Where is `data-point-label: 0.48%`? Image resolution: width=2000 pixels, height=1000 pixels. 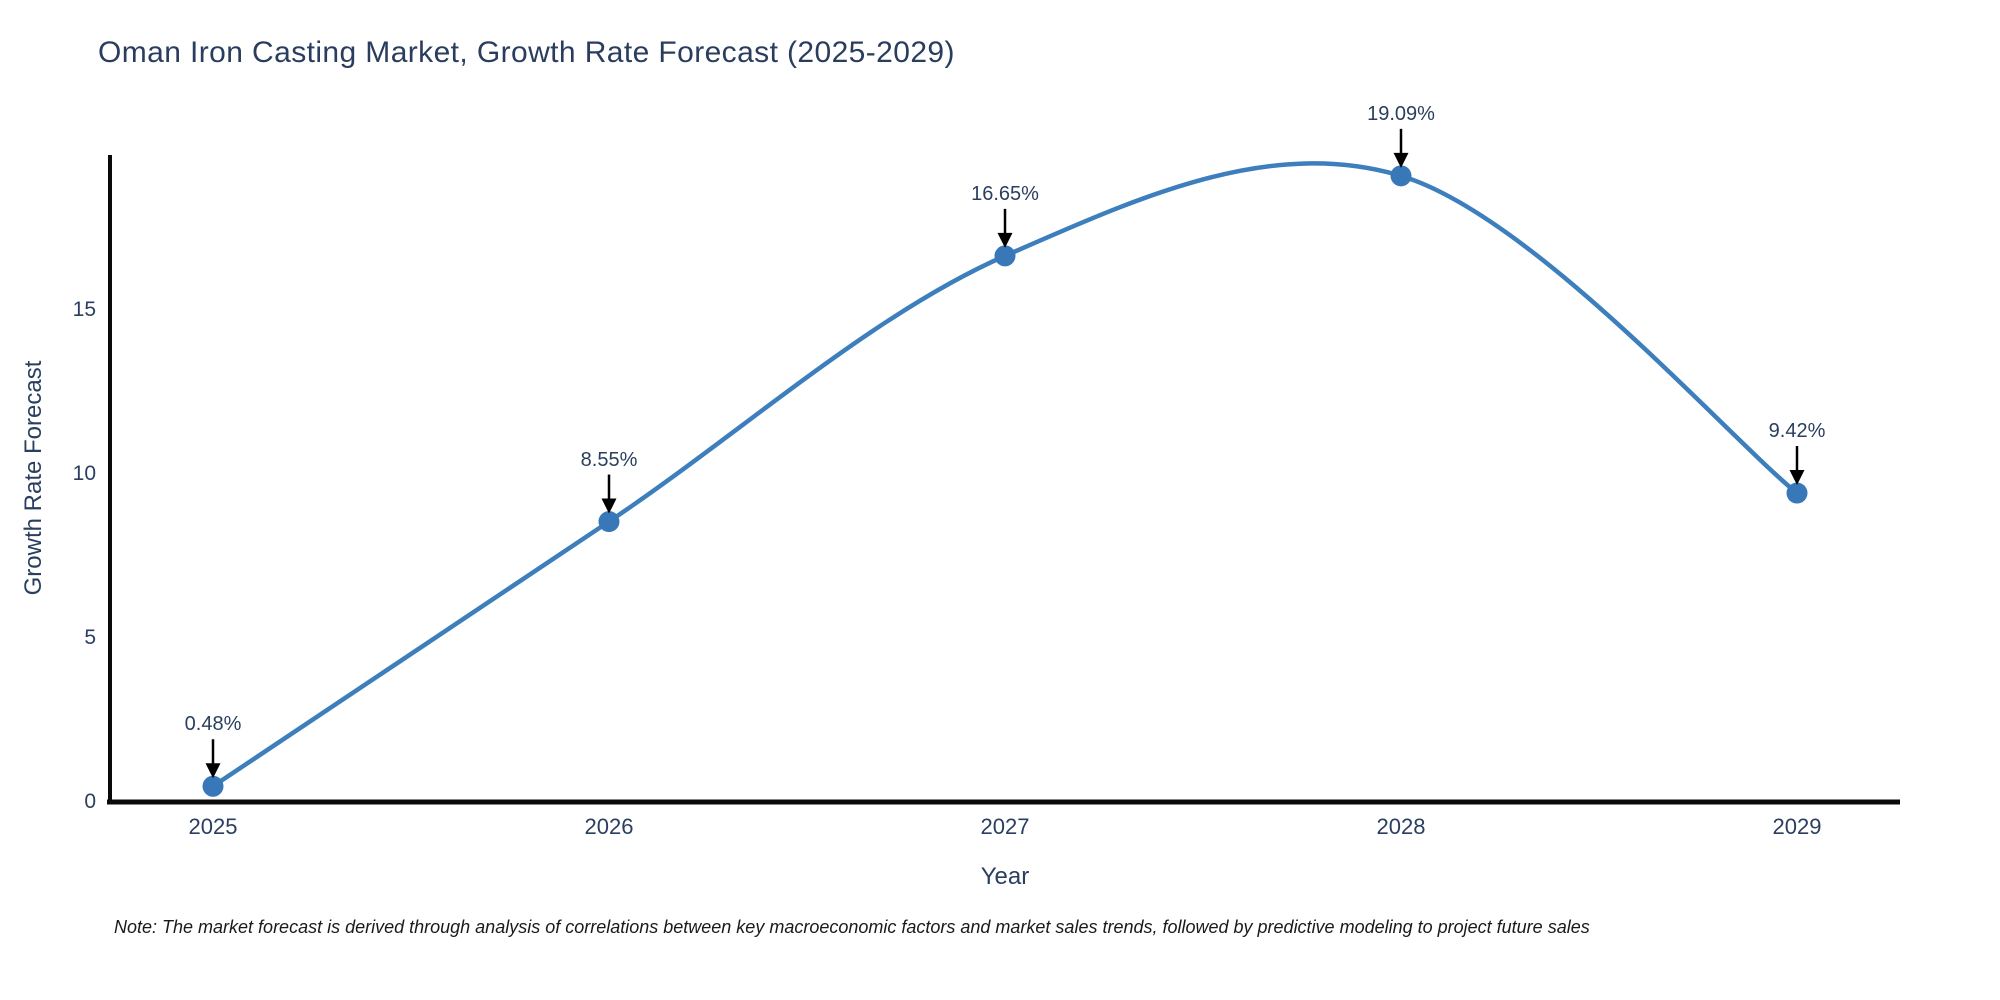 data-point-label: 0.48% is located at coordinates (213, 724).